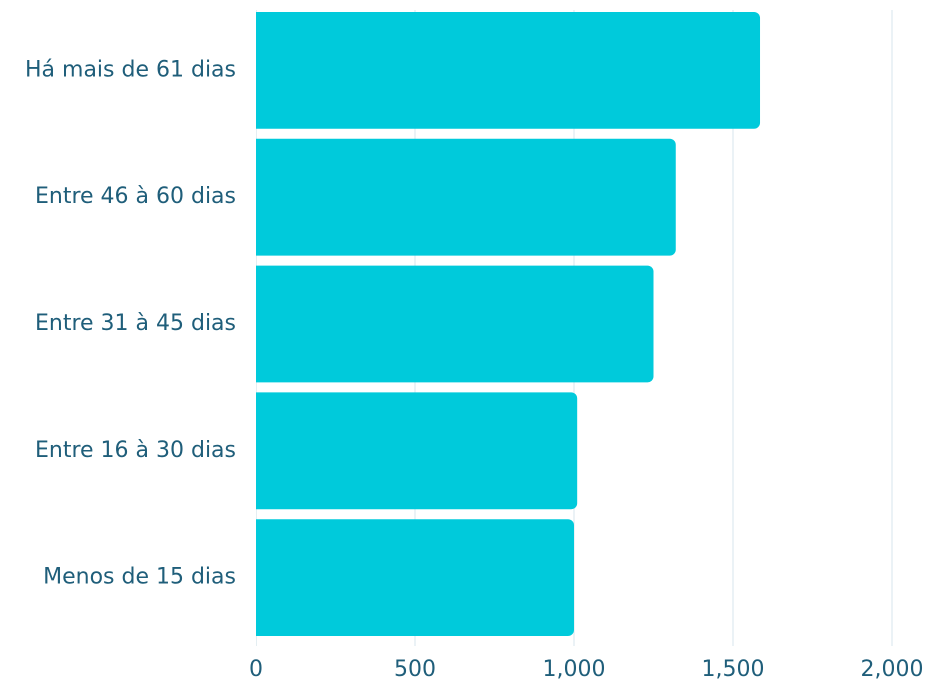 This screenshot has width=927, height=689. Describe the element at coordinates (139, 577) in the screenshot. I see `category-label-4: Menos de 15 dias` at that location.